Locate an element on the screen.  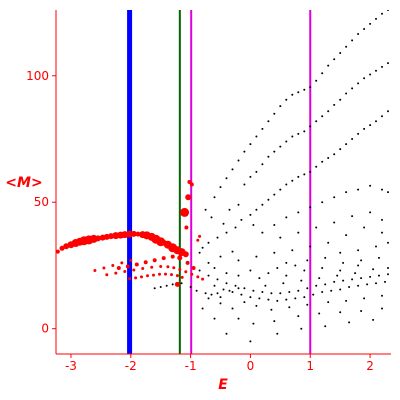
y-axis-label: <M> is located at coordinates (23, 183).